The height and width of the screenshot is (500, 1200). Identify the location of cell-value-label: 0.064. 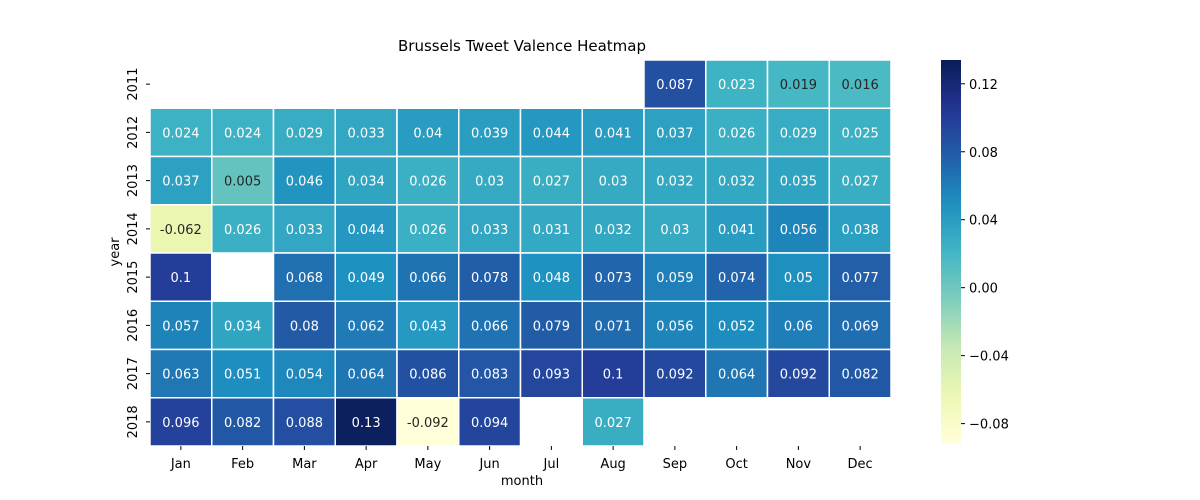
(736, 375).